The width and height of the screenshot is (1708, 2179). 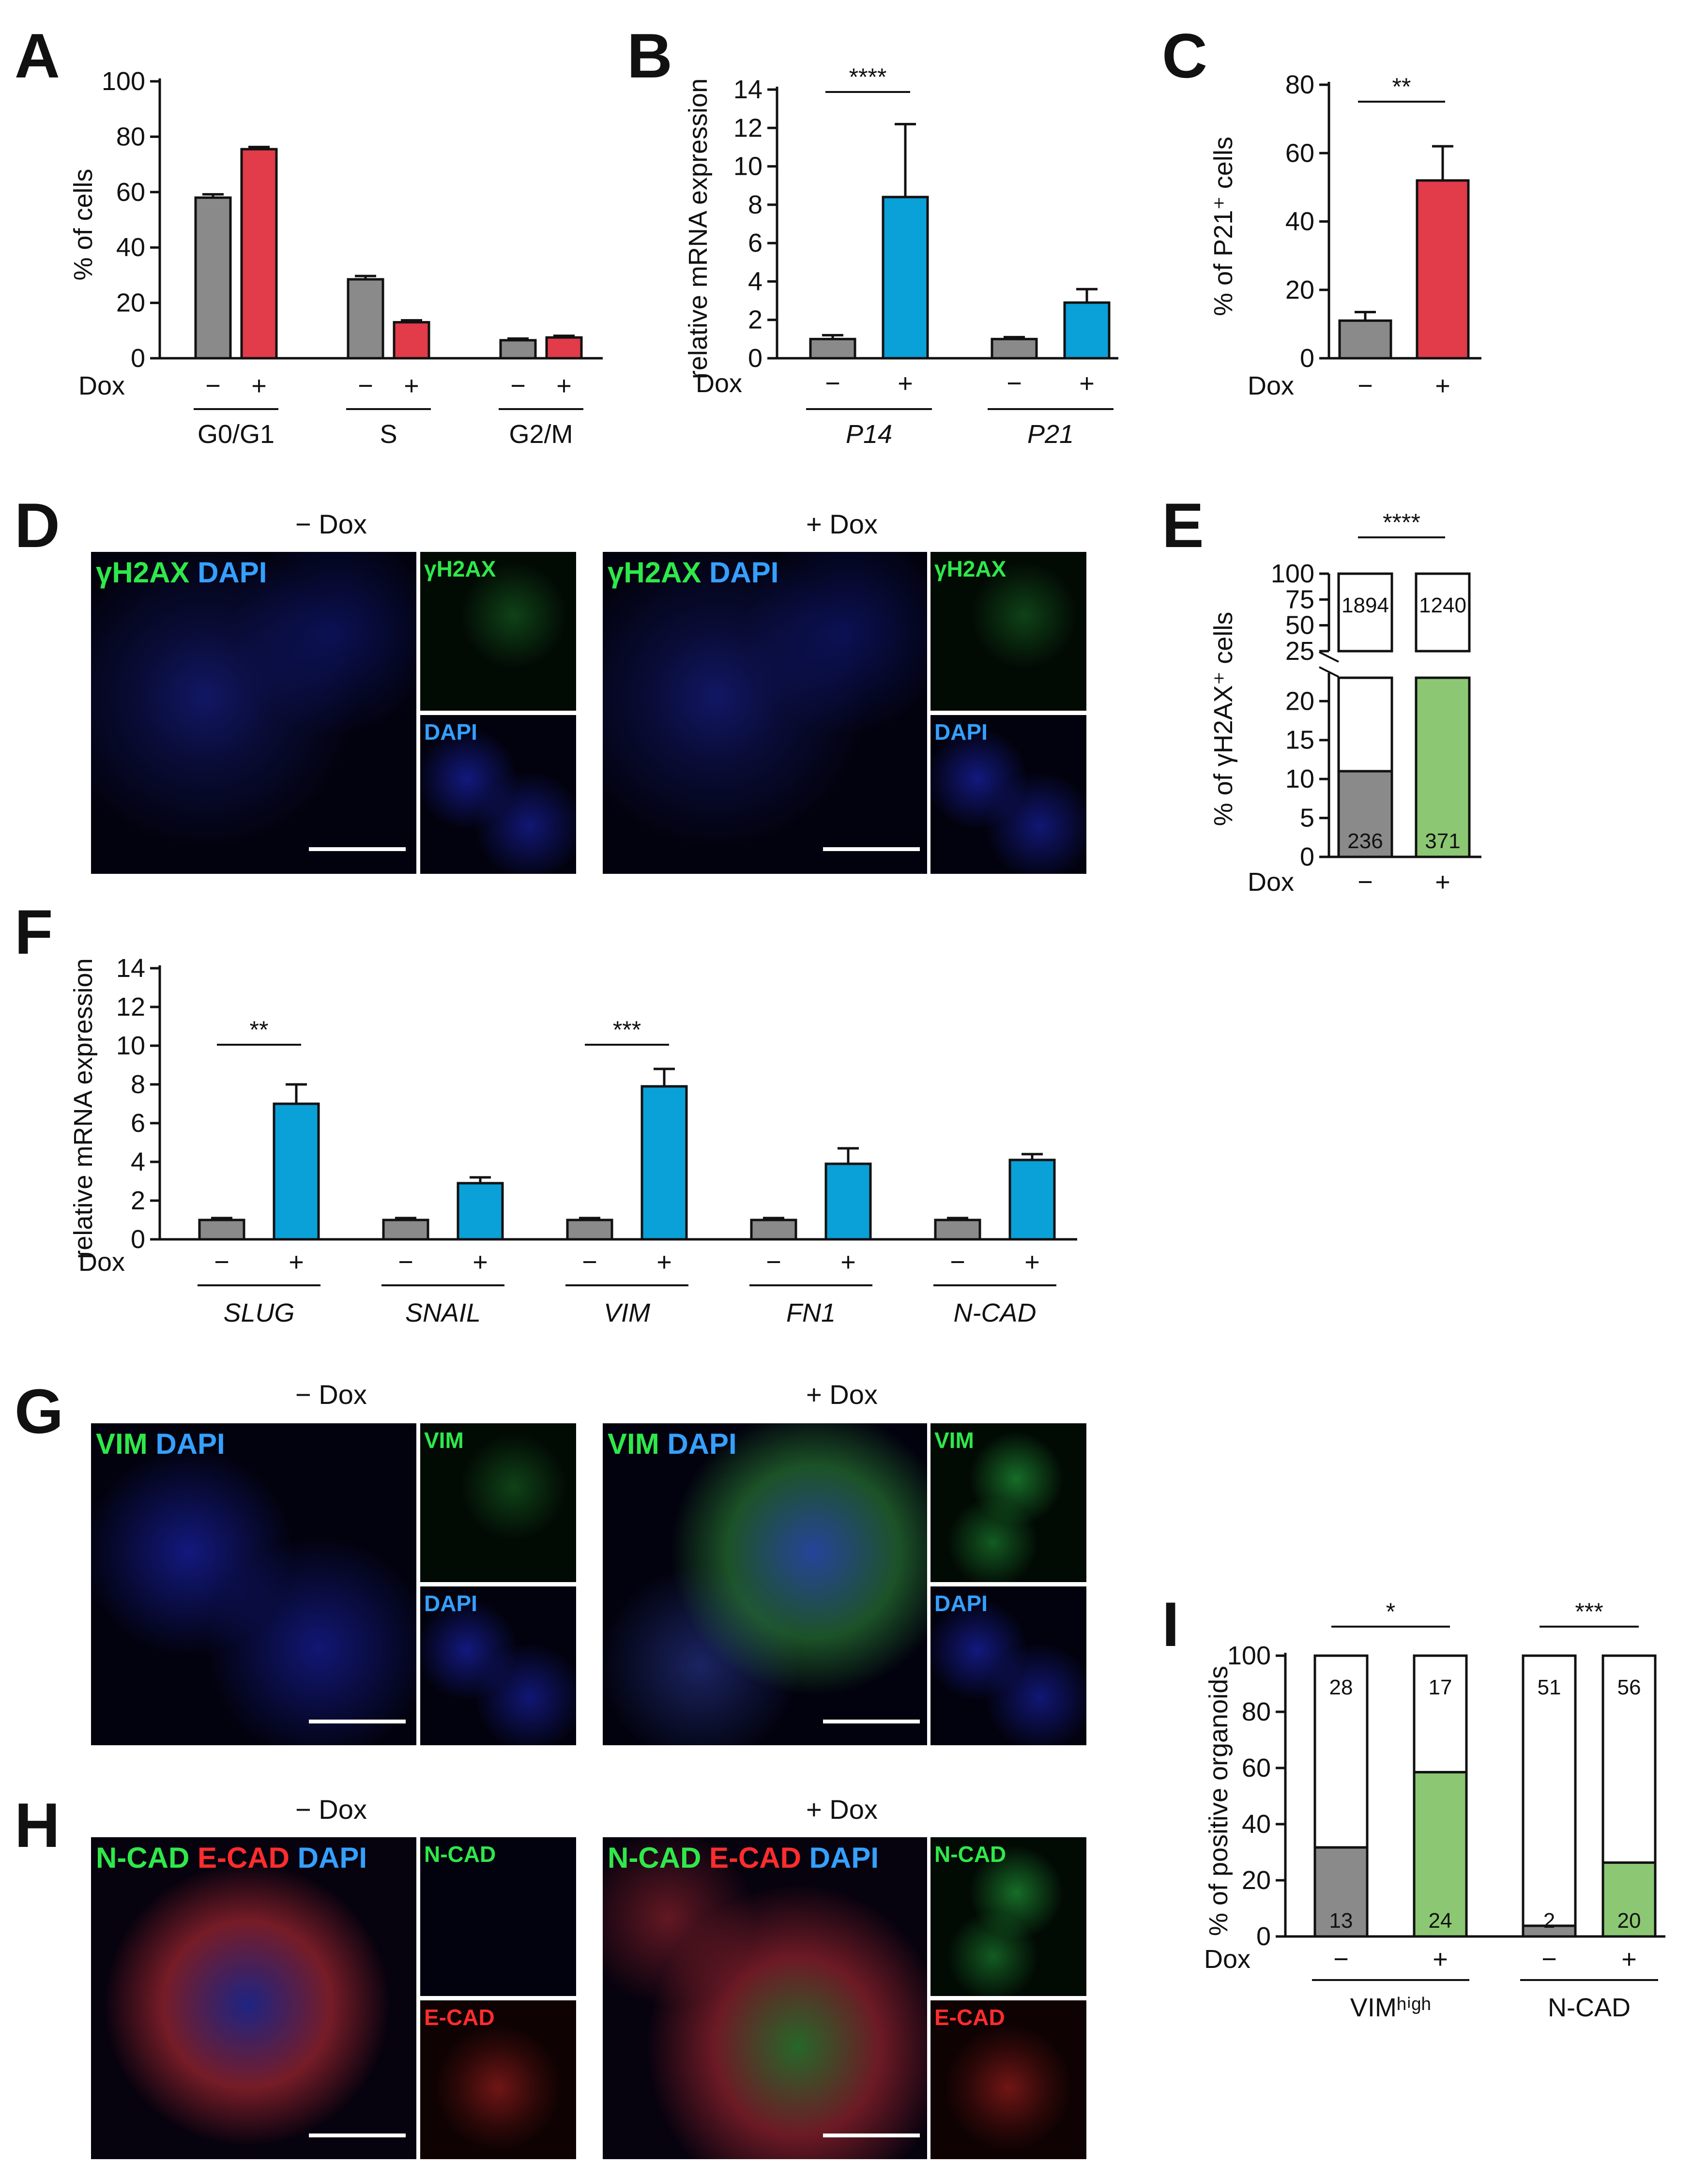 What do you see at coordinates (869, 434) in the screenshot?
I see `b-group-label: P14` at bounding box center [869, 434].